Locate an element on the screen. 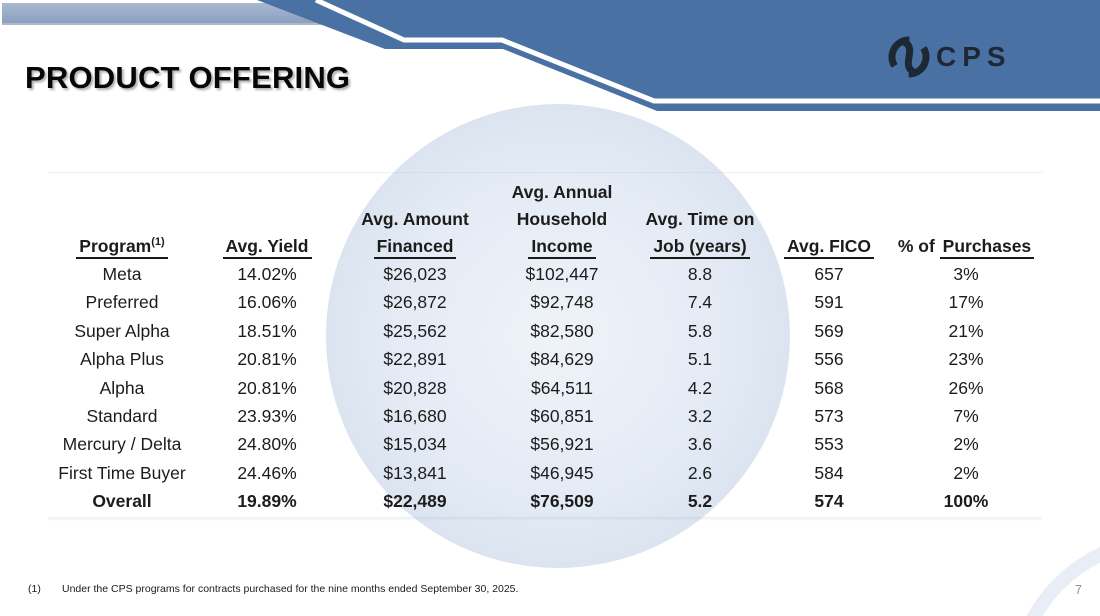 This screenshot has width=1100, height=616. cell-income: $82,580 is located at coordinates (562, 330).